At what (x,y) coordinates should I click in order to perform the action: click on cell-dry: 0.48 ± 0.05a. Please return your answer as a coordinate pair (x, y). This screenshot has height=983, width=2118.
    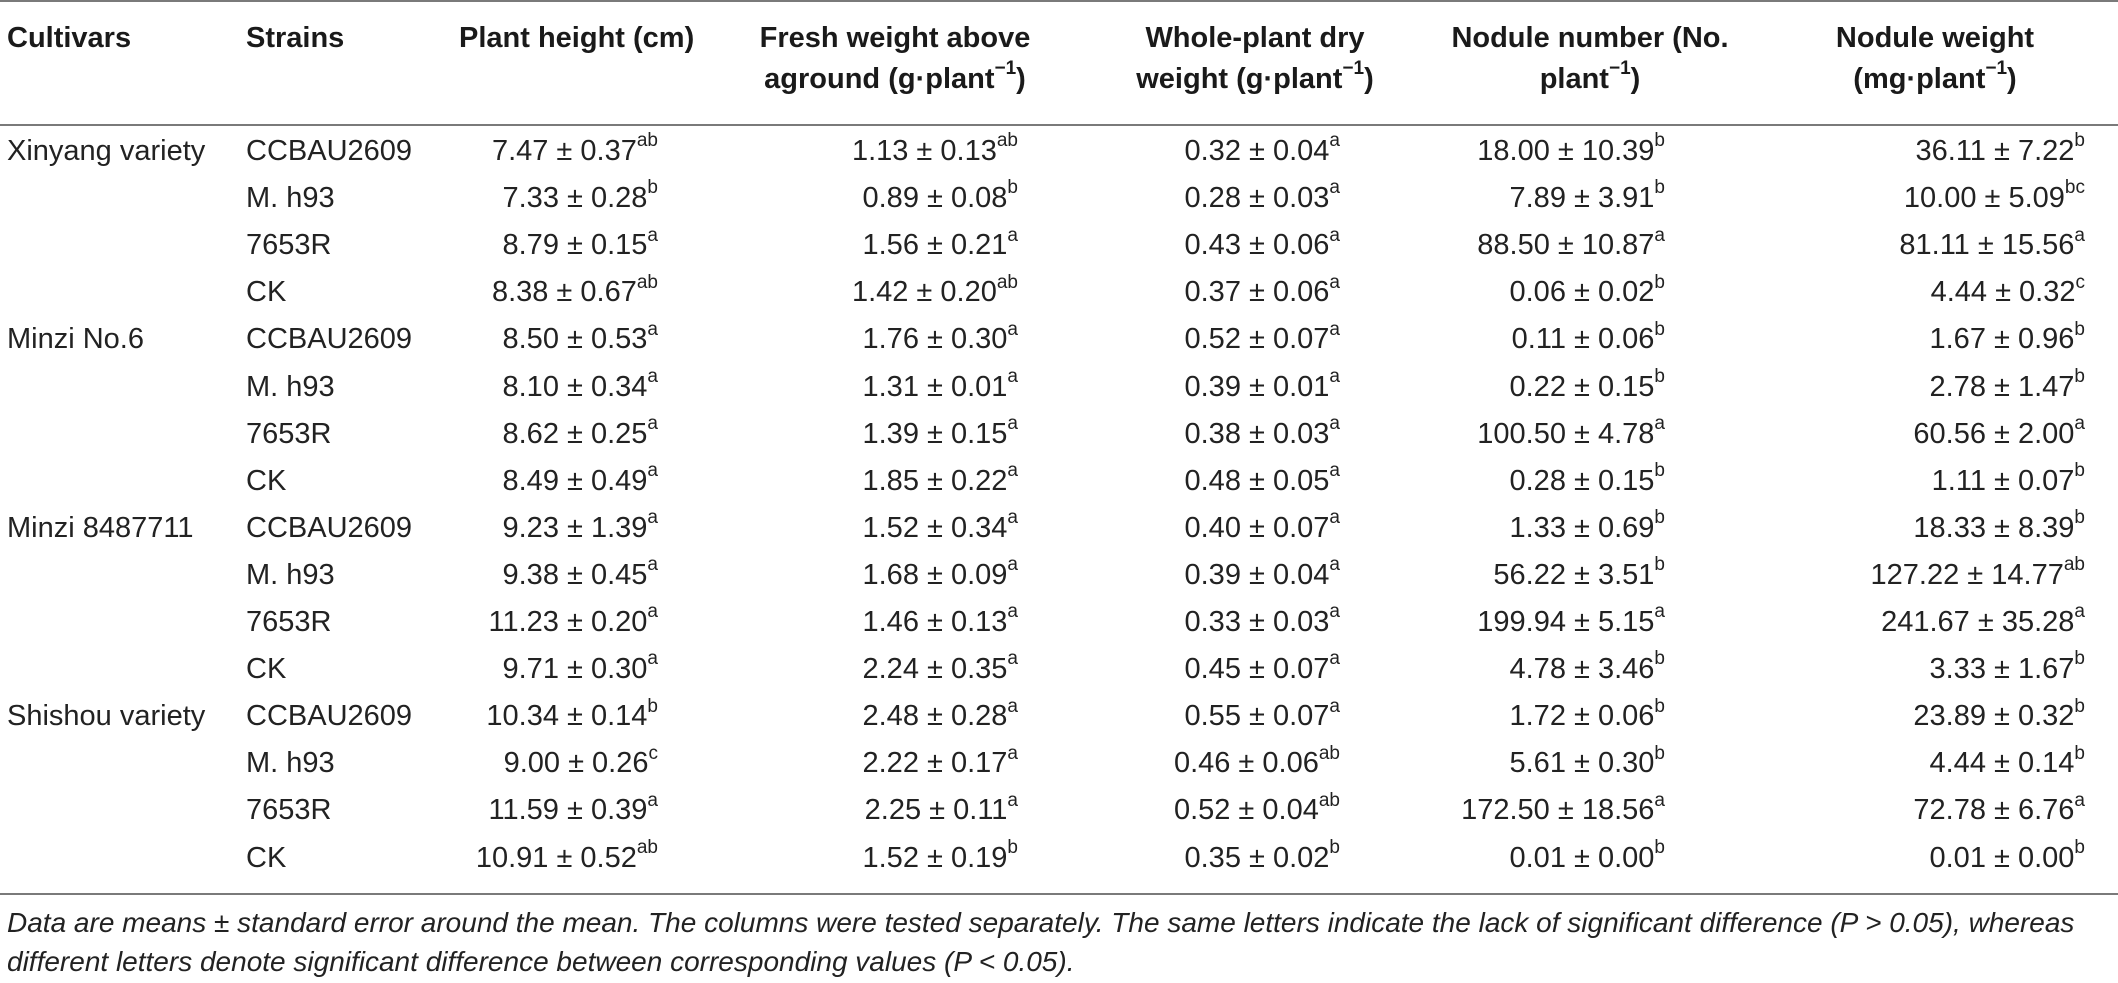
    Looking at the image, I should click on (1263, 481).